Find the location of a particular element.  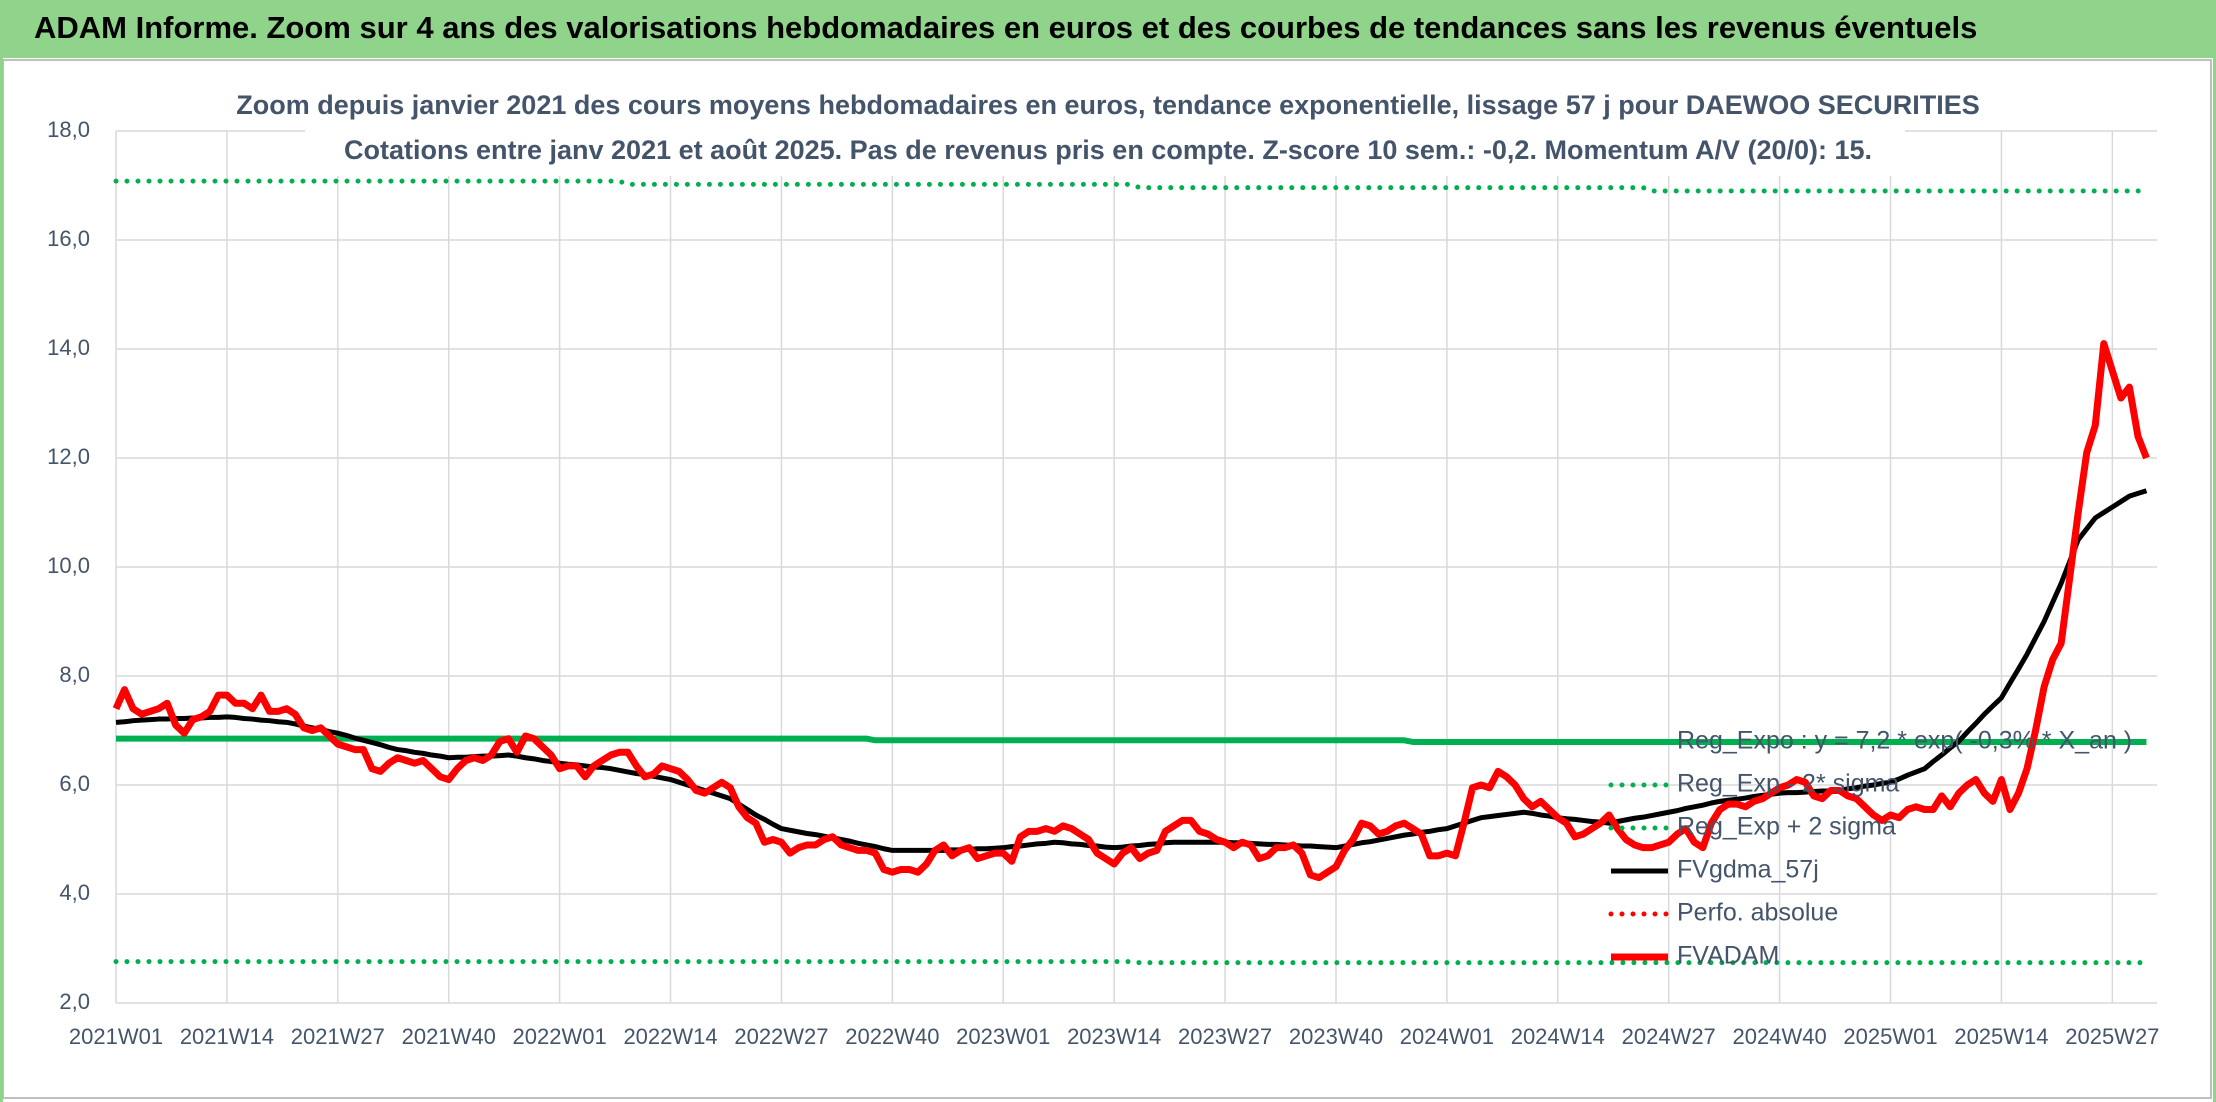

x-tick-label: 2023W40 is located at coordinates (1336, 1036).